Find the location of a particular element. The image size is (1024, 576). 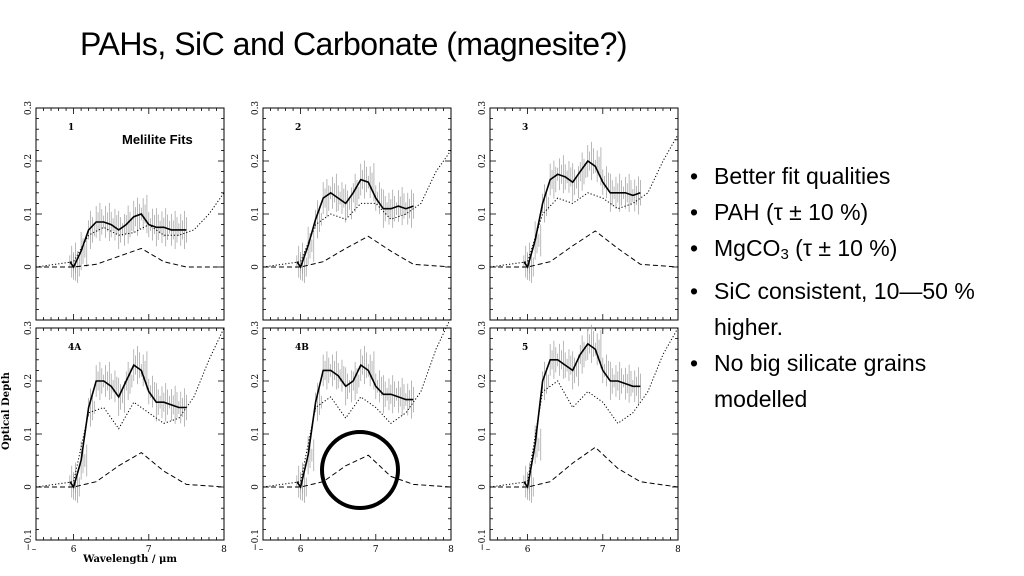

mgco3-prefix: MgCO is located at coordinates (747, 248).